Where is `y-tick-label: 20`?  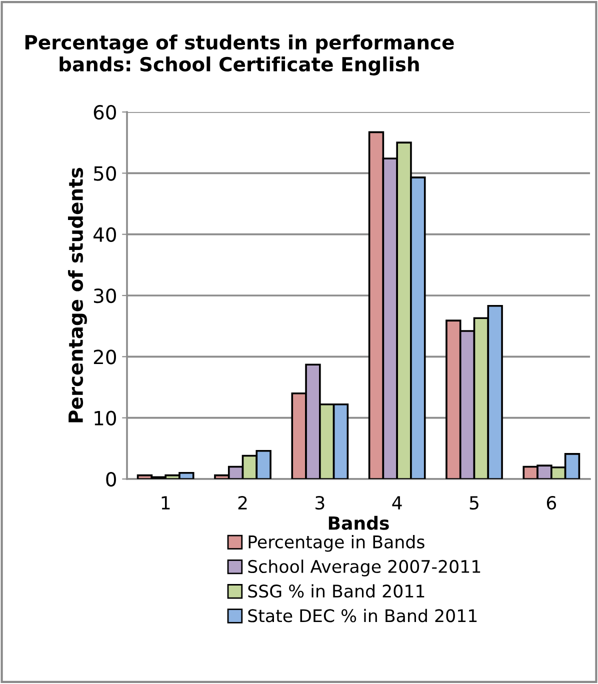
y-tick-label: 20 is located at coordinates (105, 357).